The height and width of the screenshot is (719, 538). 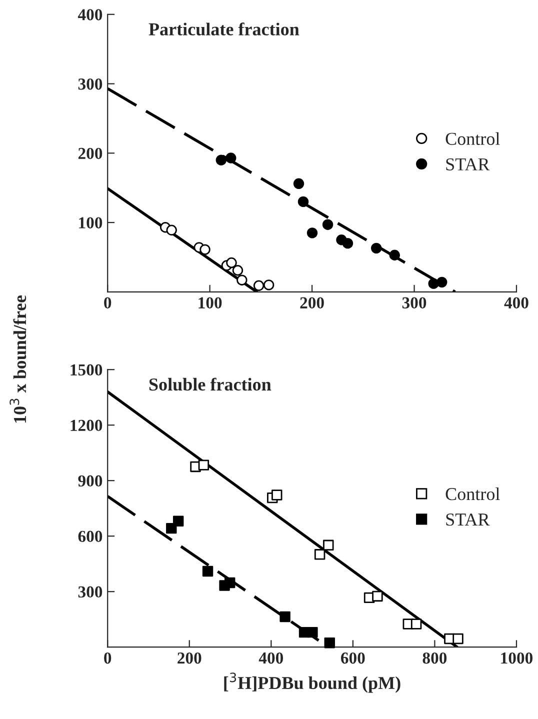 What do you see at coordinates (434, 658) in the screenshot?
I see `x-tick-label: 800` at bounding box center [434, 658].